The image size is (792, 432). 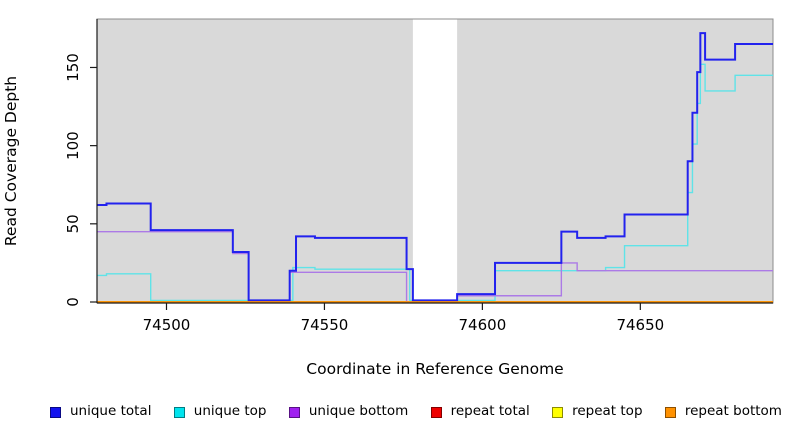 What do you see at coordinates (607, 411) in the screenshot?
I see `legend-label: repeat top` at bounding box center [607, 411].